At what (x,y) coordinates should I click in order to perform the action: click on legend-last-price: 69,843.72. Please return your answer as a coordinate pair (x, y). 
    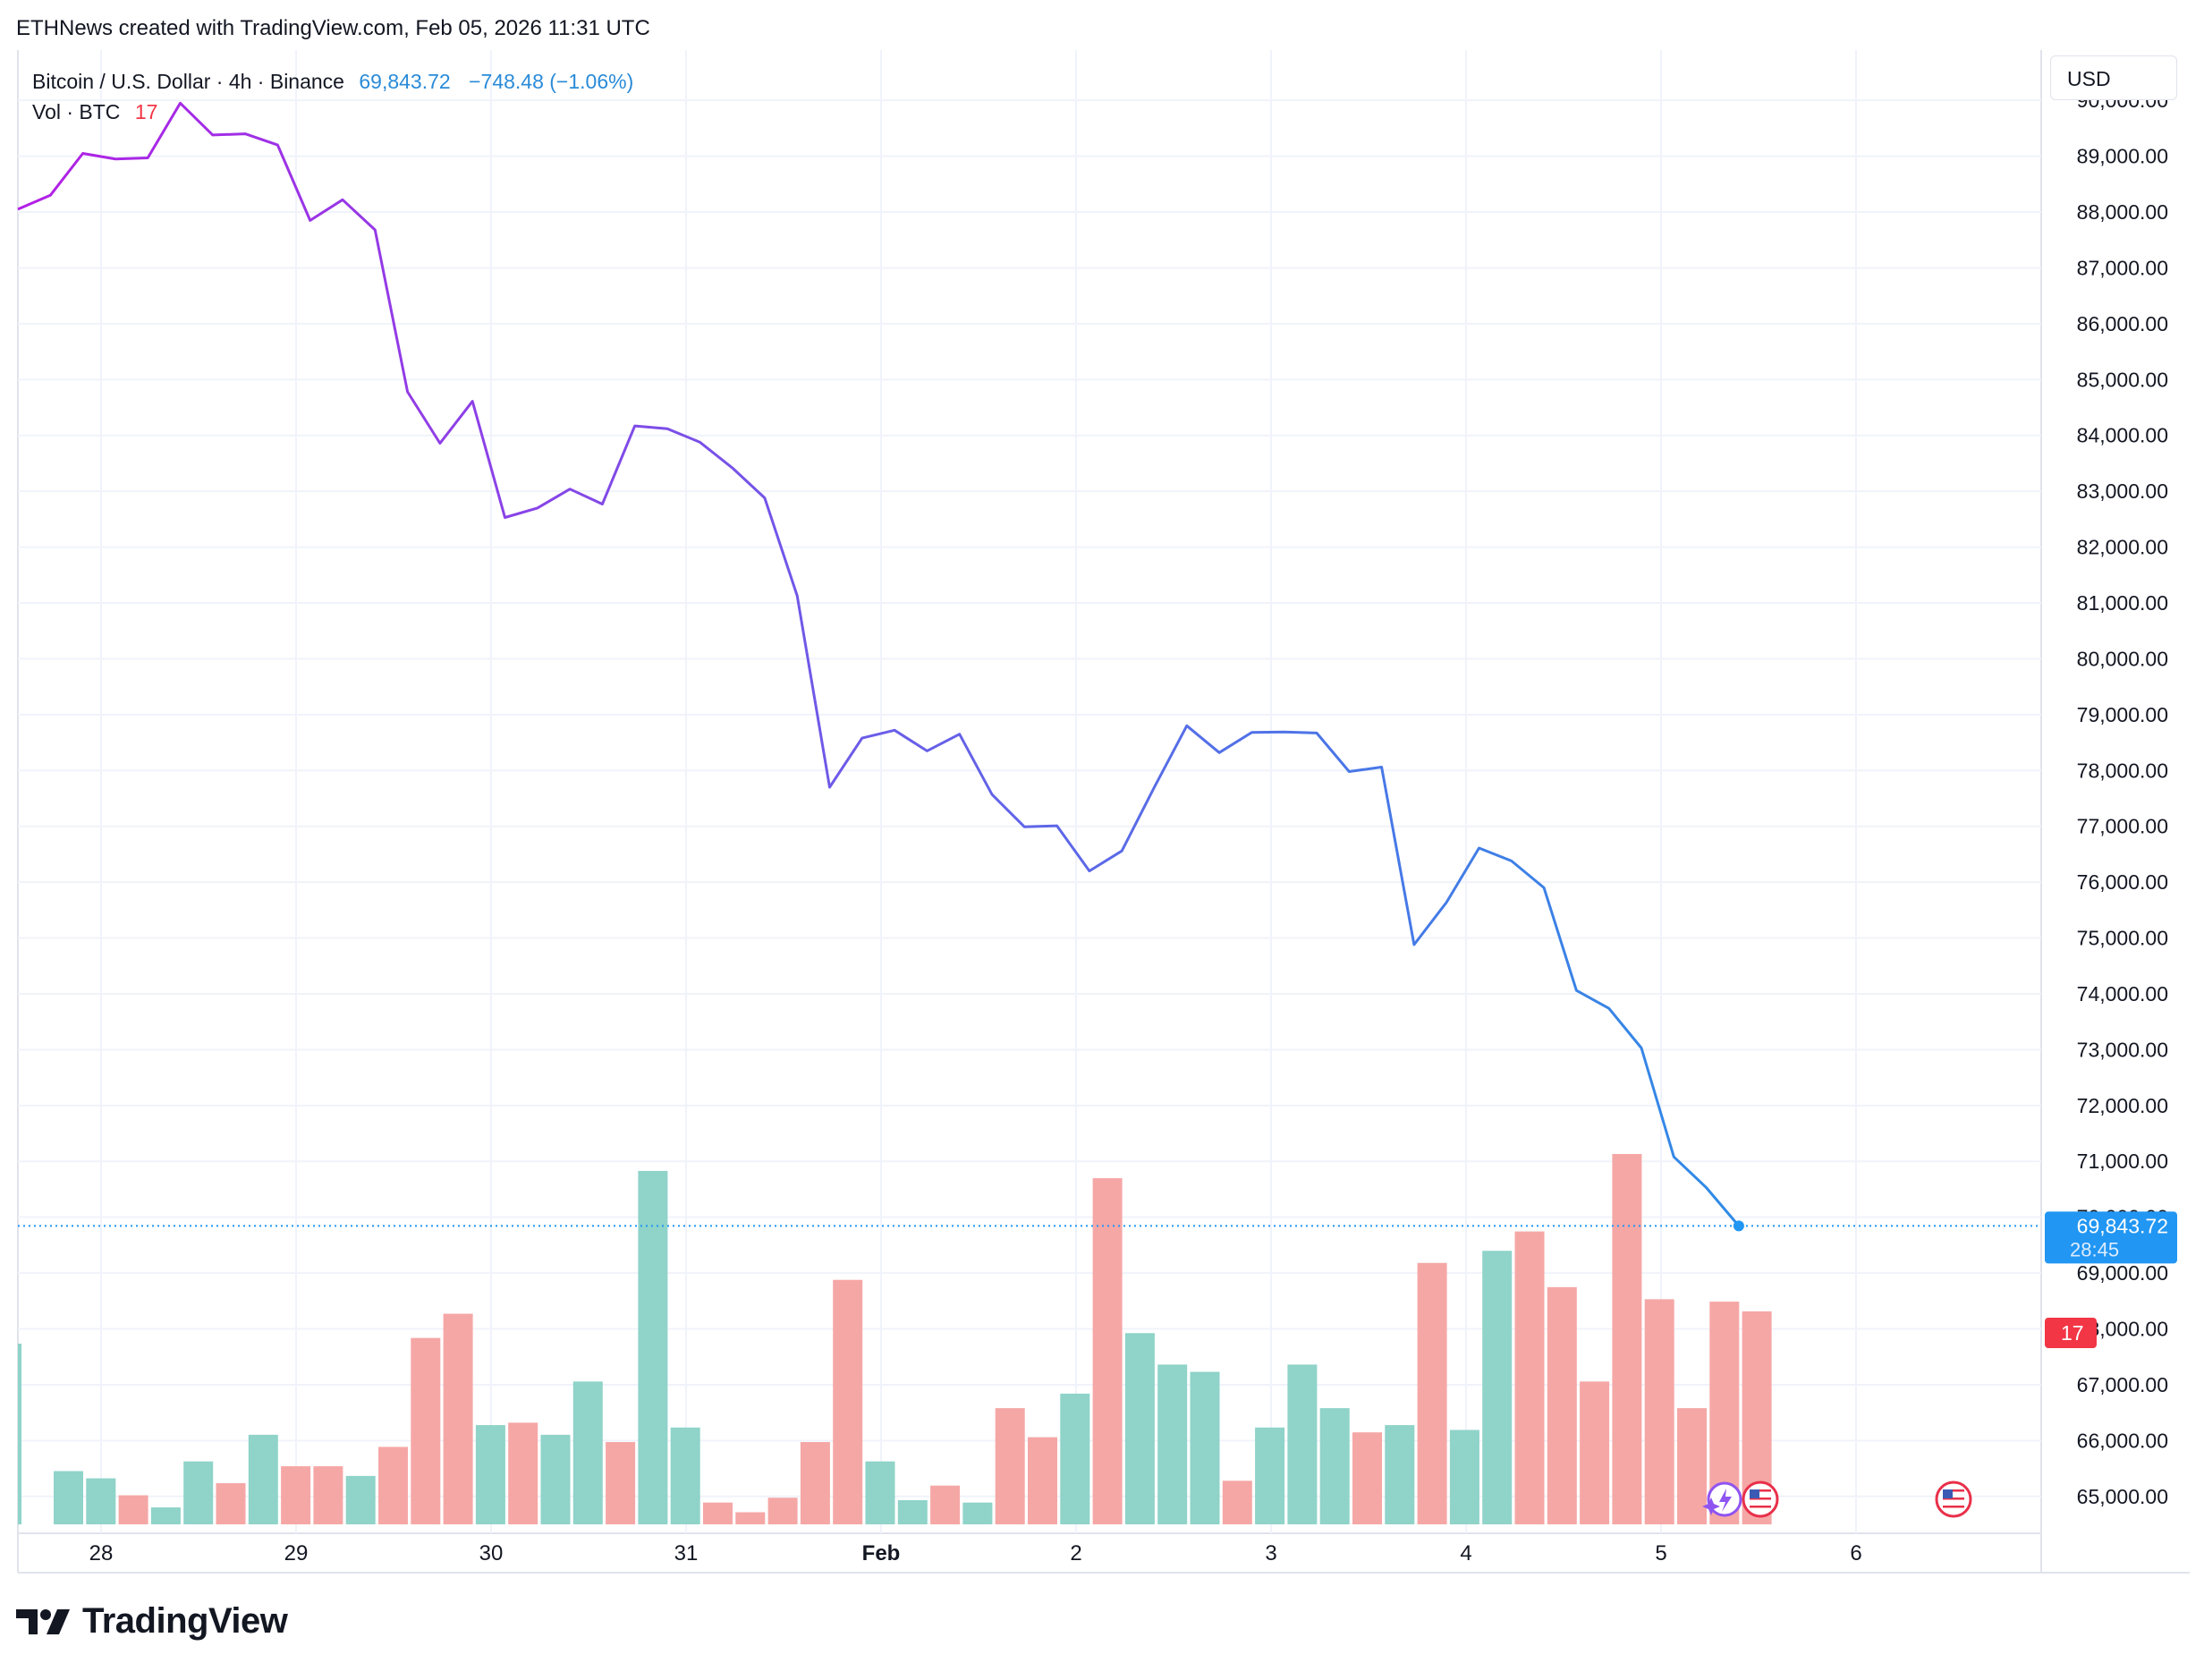
    Looking at the image, I should click on (405, 81).